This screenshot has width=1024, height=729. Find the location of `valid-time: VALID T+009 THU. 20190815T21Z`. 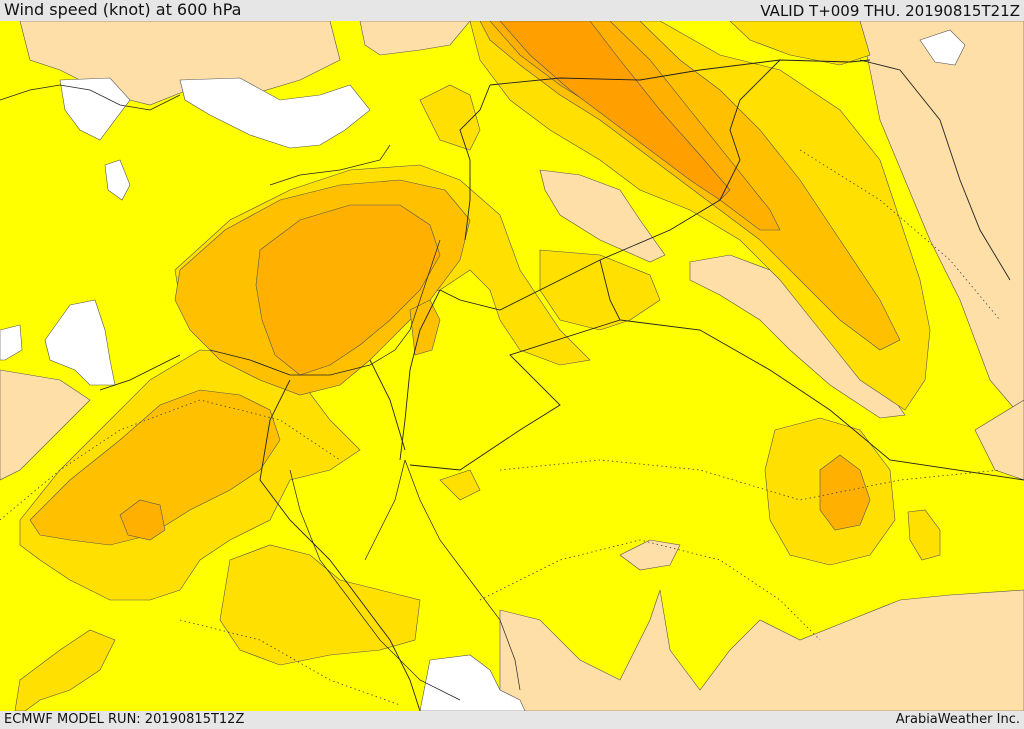

valid-time: VALID T+009 THU. 20190815T21Z is located at coordinates (890, 11).